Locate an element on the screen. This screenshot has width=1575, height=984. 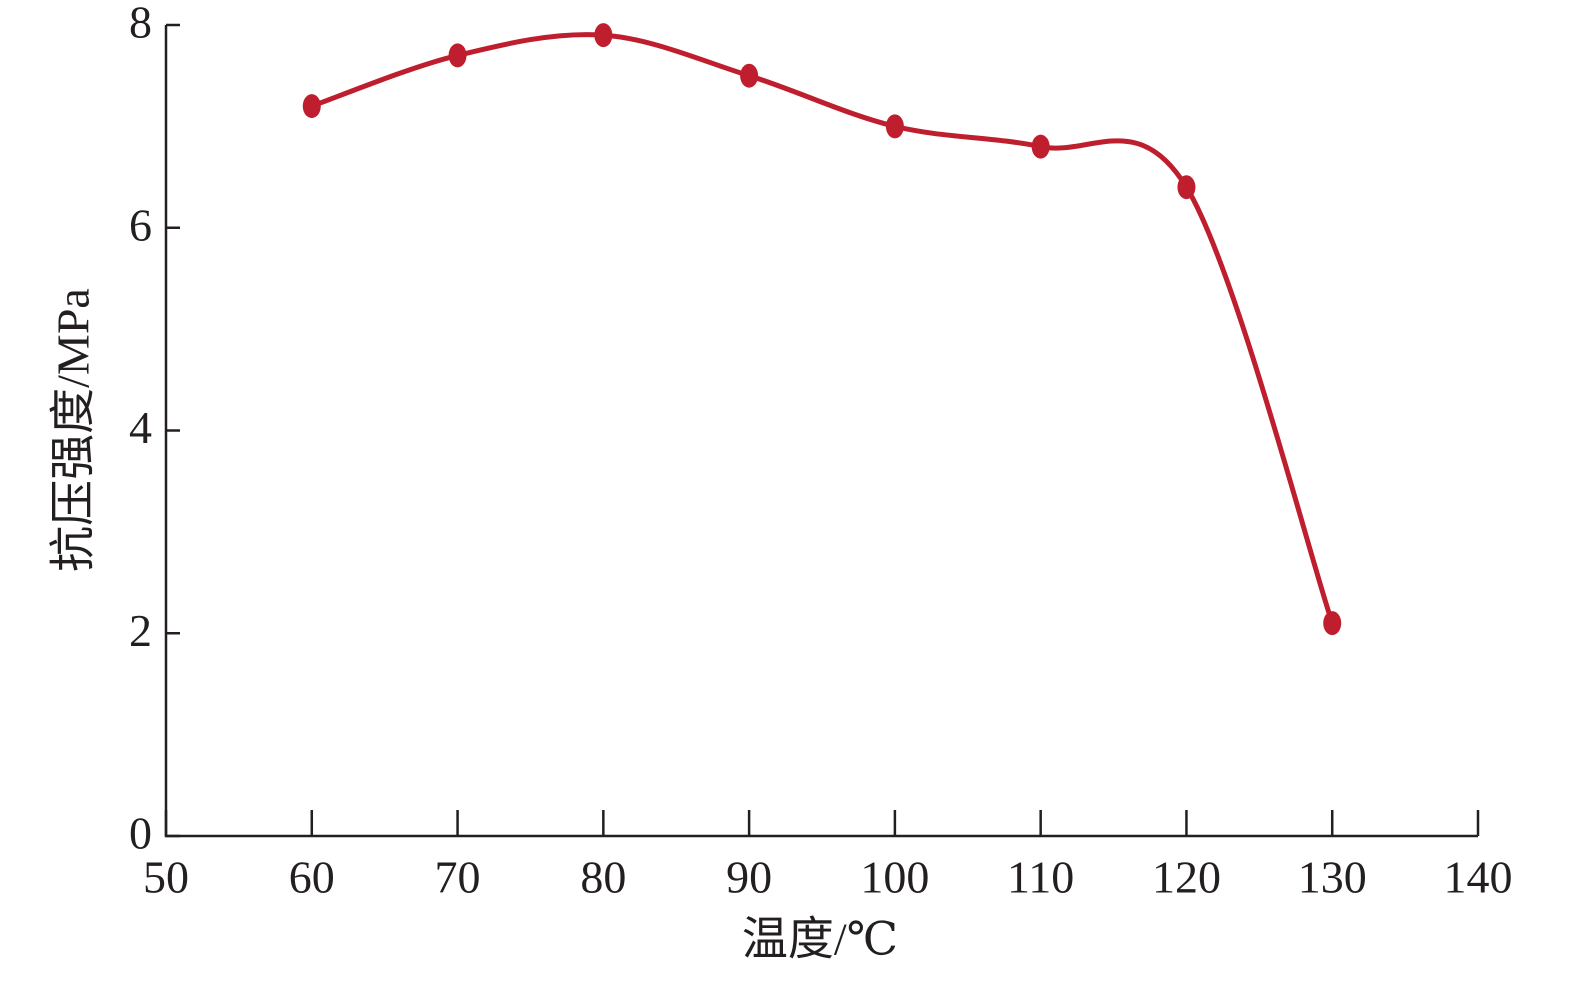
x-axis-label: 温度/℃ is located at coordinates (820, 939).